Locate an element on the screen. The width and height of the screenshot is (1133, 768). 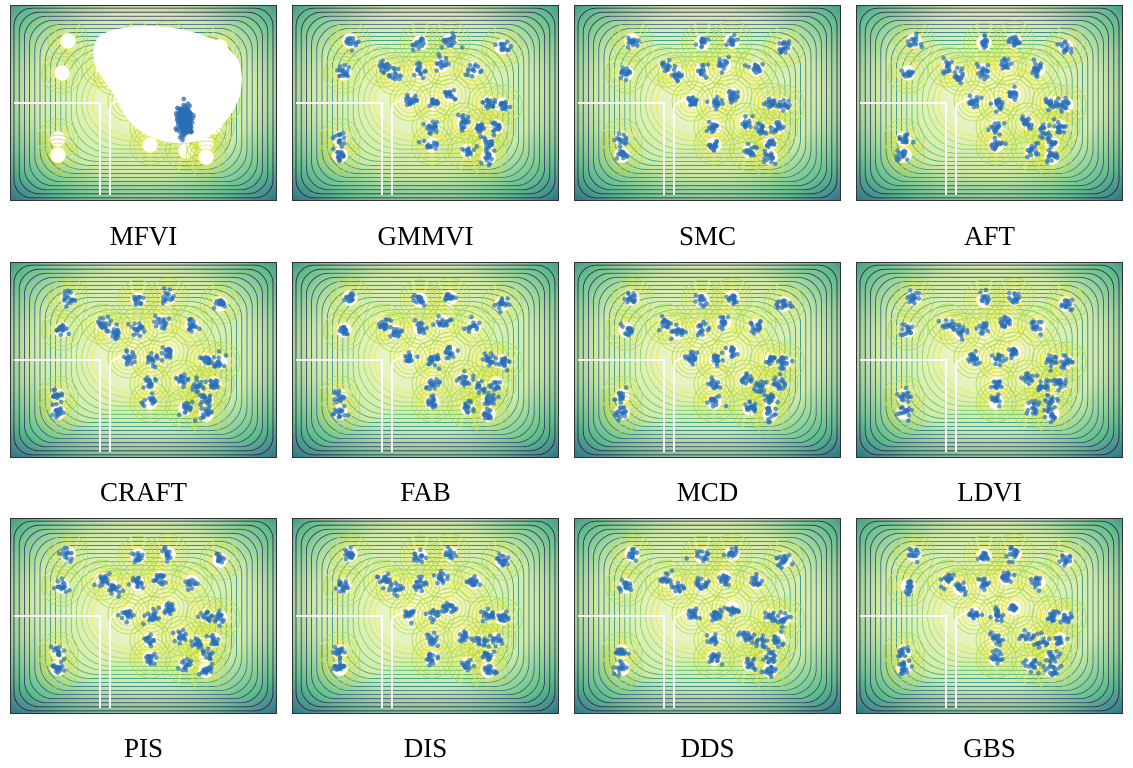
panel-smc is located at coordinates (707, 103).